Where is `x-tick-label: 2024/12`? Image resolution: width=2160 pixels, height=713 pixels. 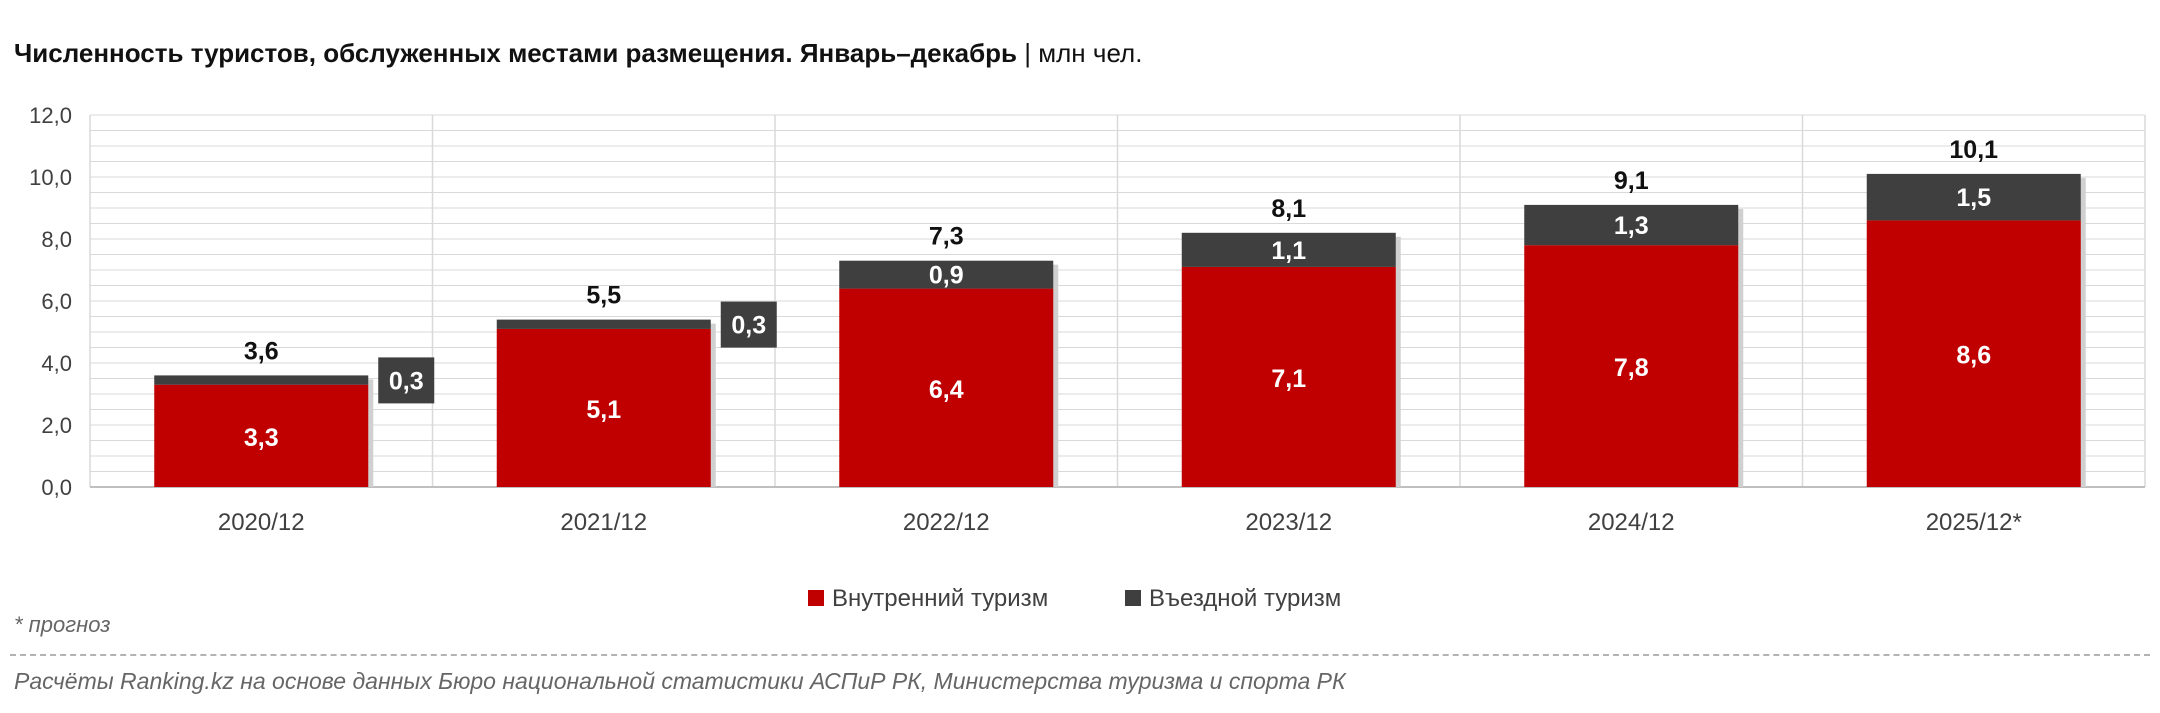 x-tick-label: 2024/12 is located at coordinates (1631, 522).